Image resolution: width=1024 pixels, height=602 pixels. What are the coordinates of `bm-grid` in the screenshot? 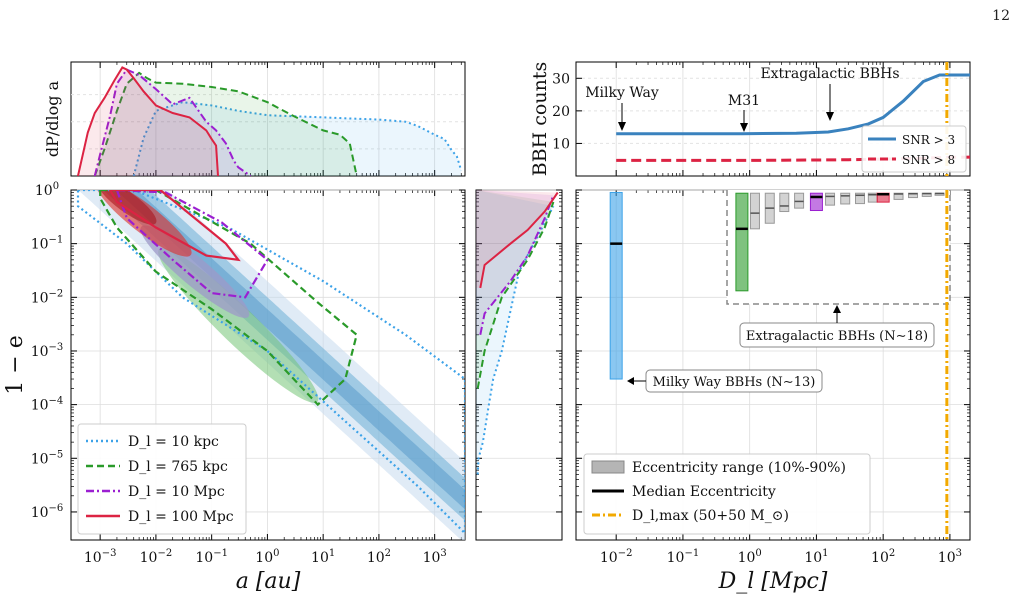 It's located at (519, 351).